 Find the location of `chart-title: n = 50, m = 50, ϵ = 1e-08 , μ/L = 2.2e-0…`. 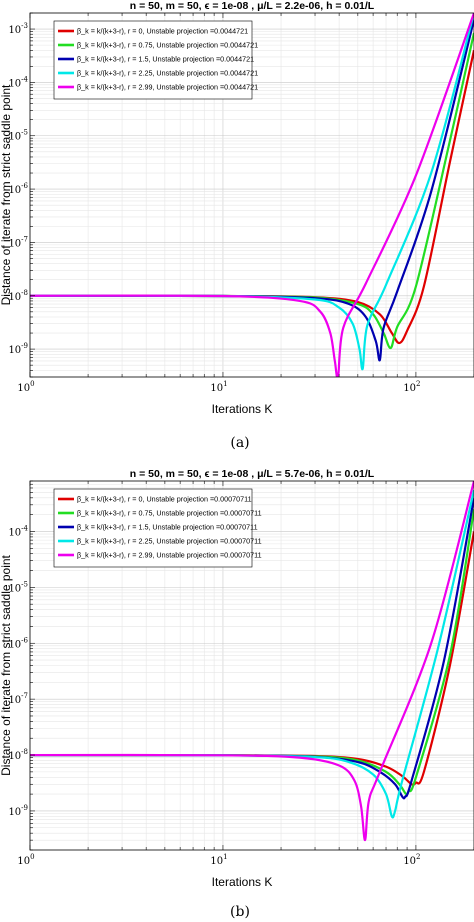

chart-title: n = 50, m = 50, ϵ = 1e-08 , μ/L = 2.2e-0… is located at coordinates (252, 6).